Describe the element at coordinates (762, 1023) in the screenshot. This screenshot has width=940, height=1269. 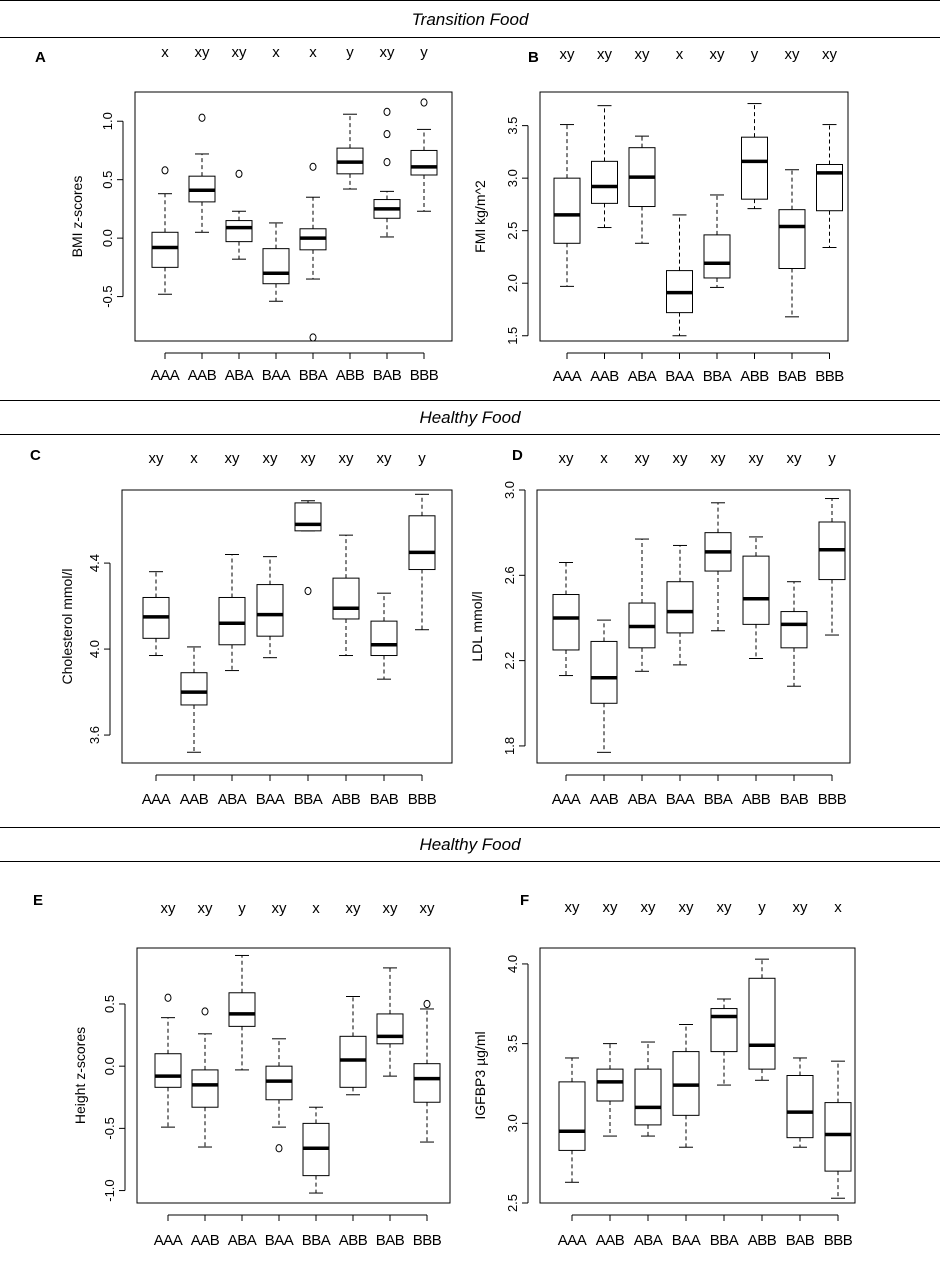
I see `panel-f-box-abb` at that location.